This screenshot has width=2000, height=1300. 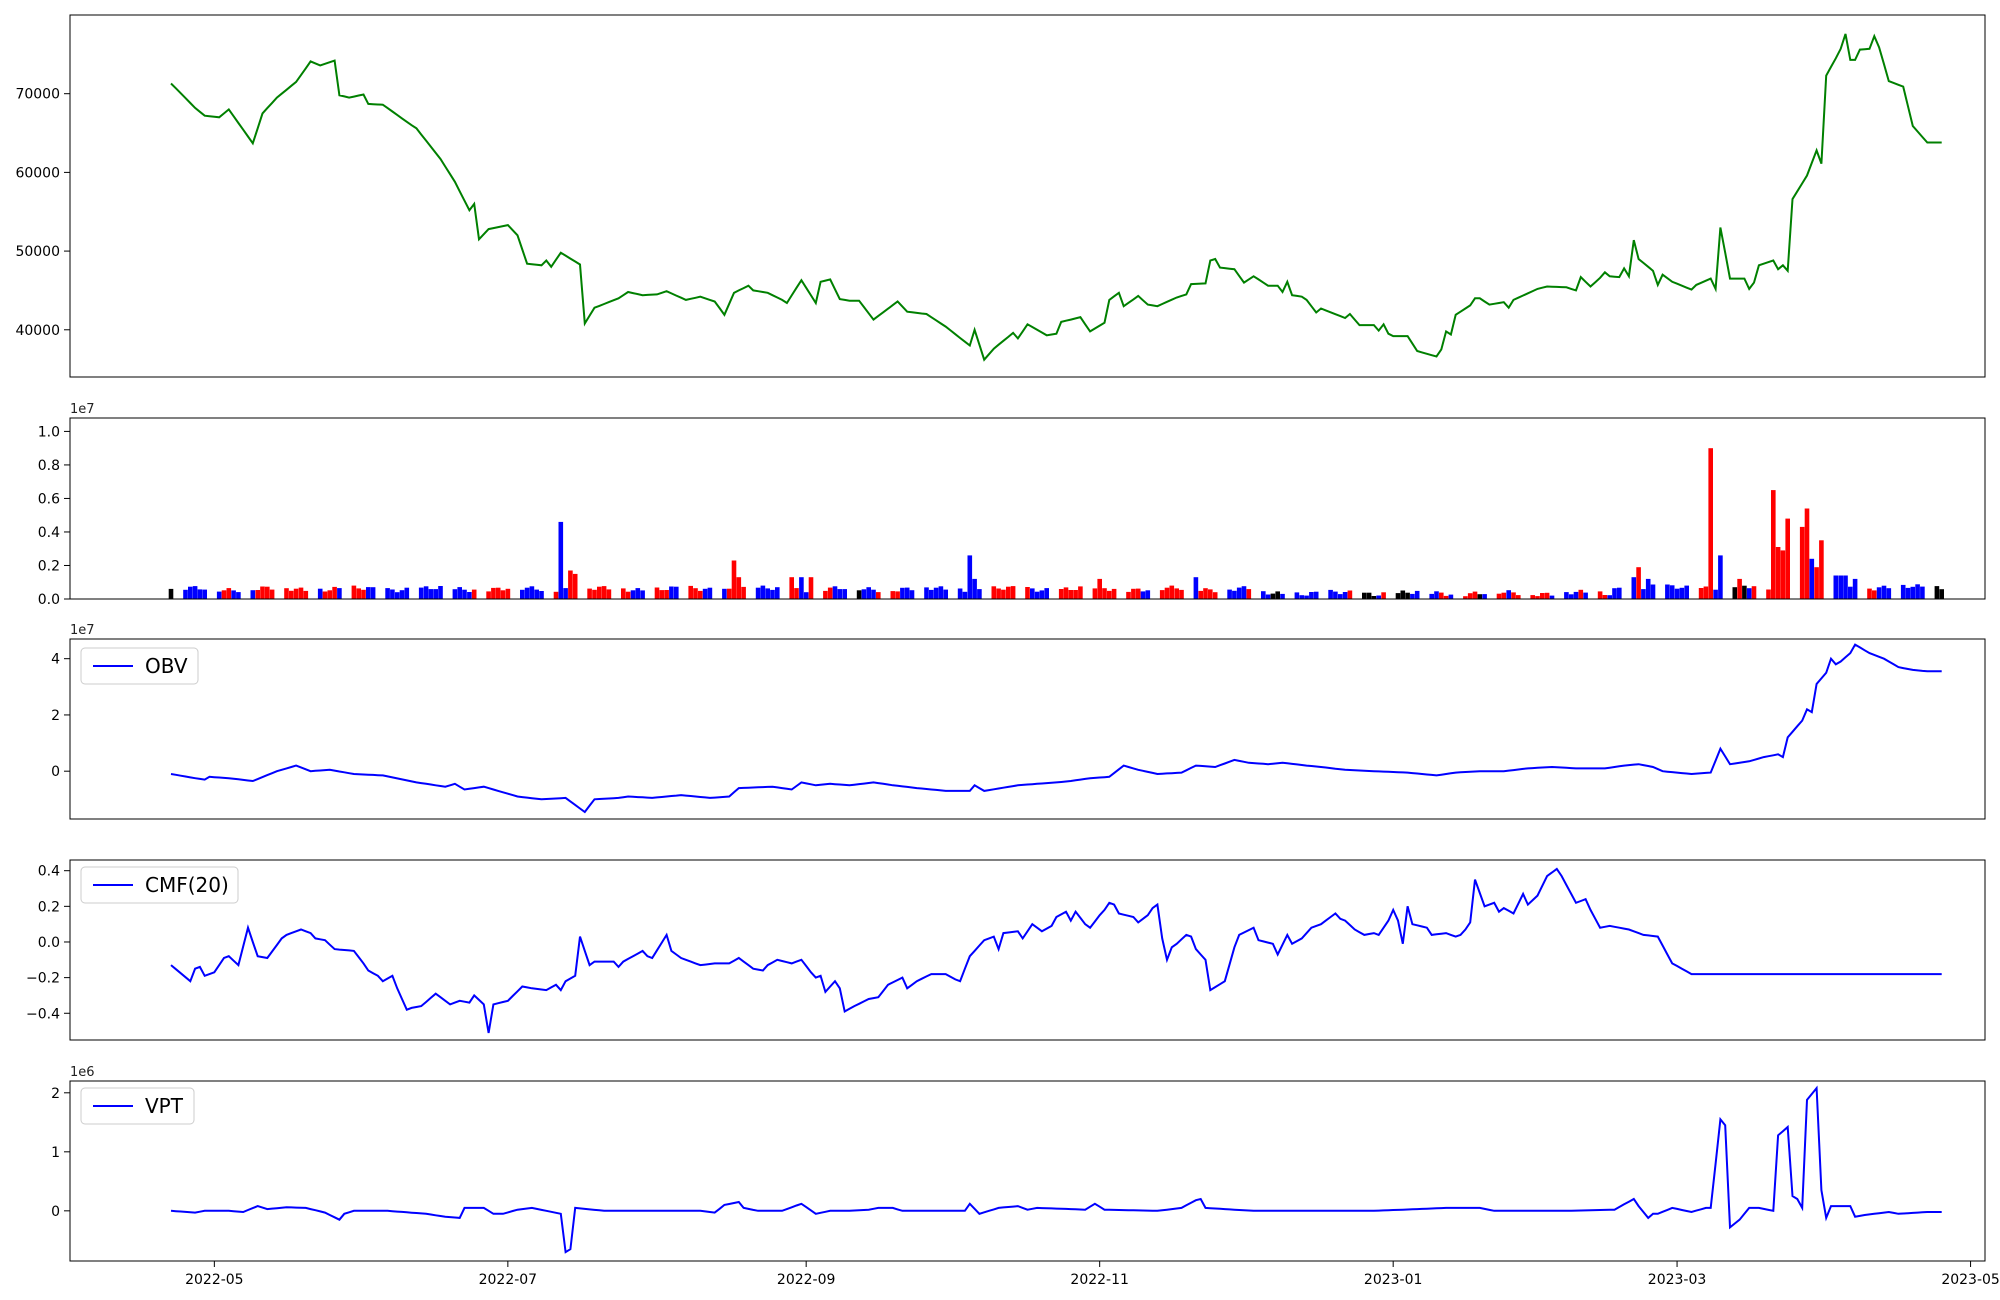 What do you see at coordinates (1056, 523) in the screenshot?
I see `volume-bars` at bounding box center [1056, 523].